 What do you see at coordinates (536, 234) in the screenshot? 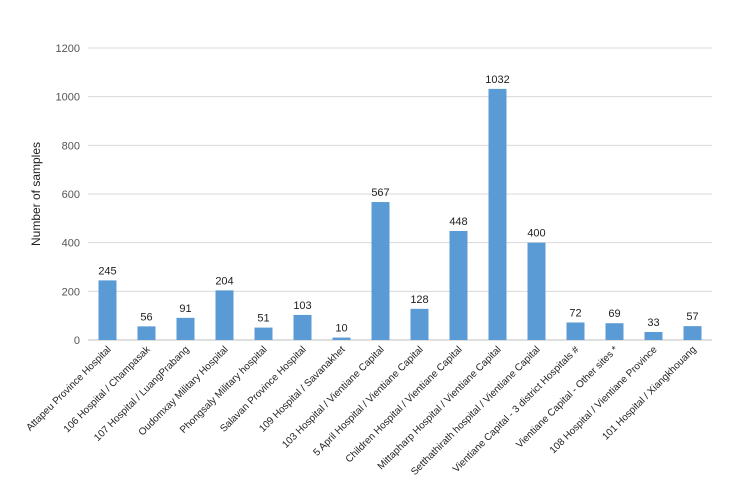
I see `data-label: 400` at bounding box center [536, 234].